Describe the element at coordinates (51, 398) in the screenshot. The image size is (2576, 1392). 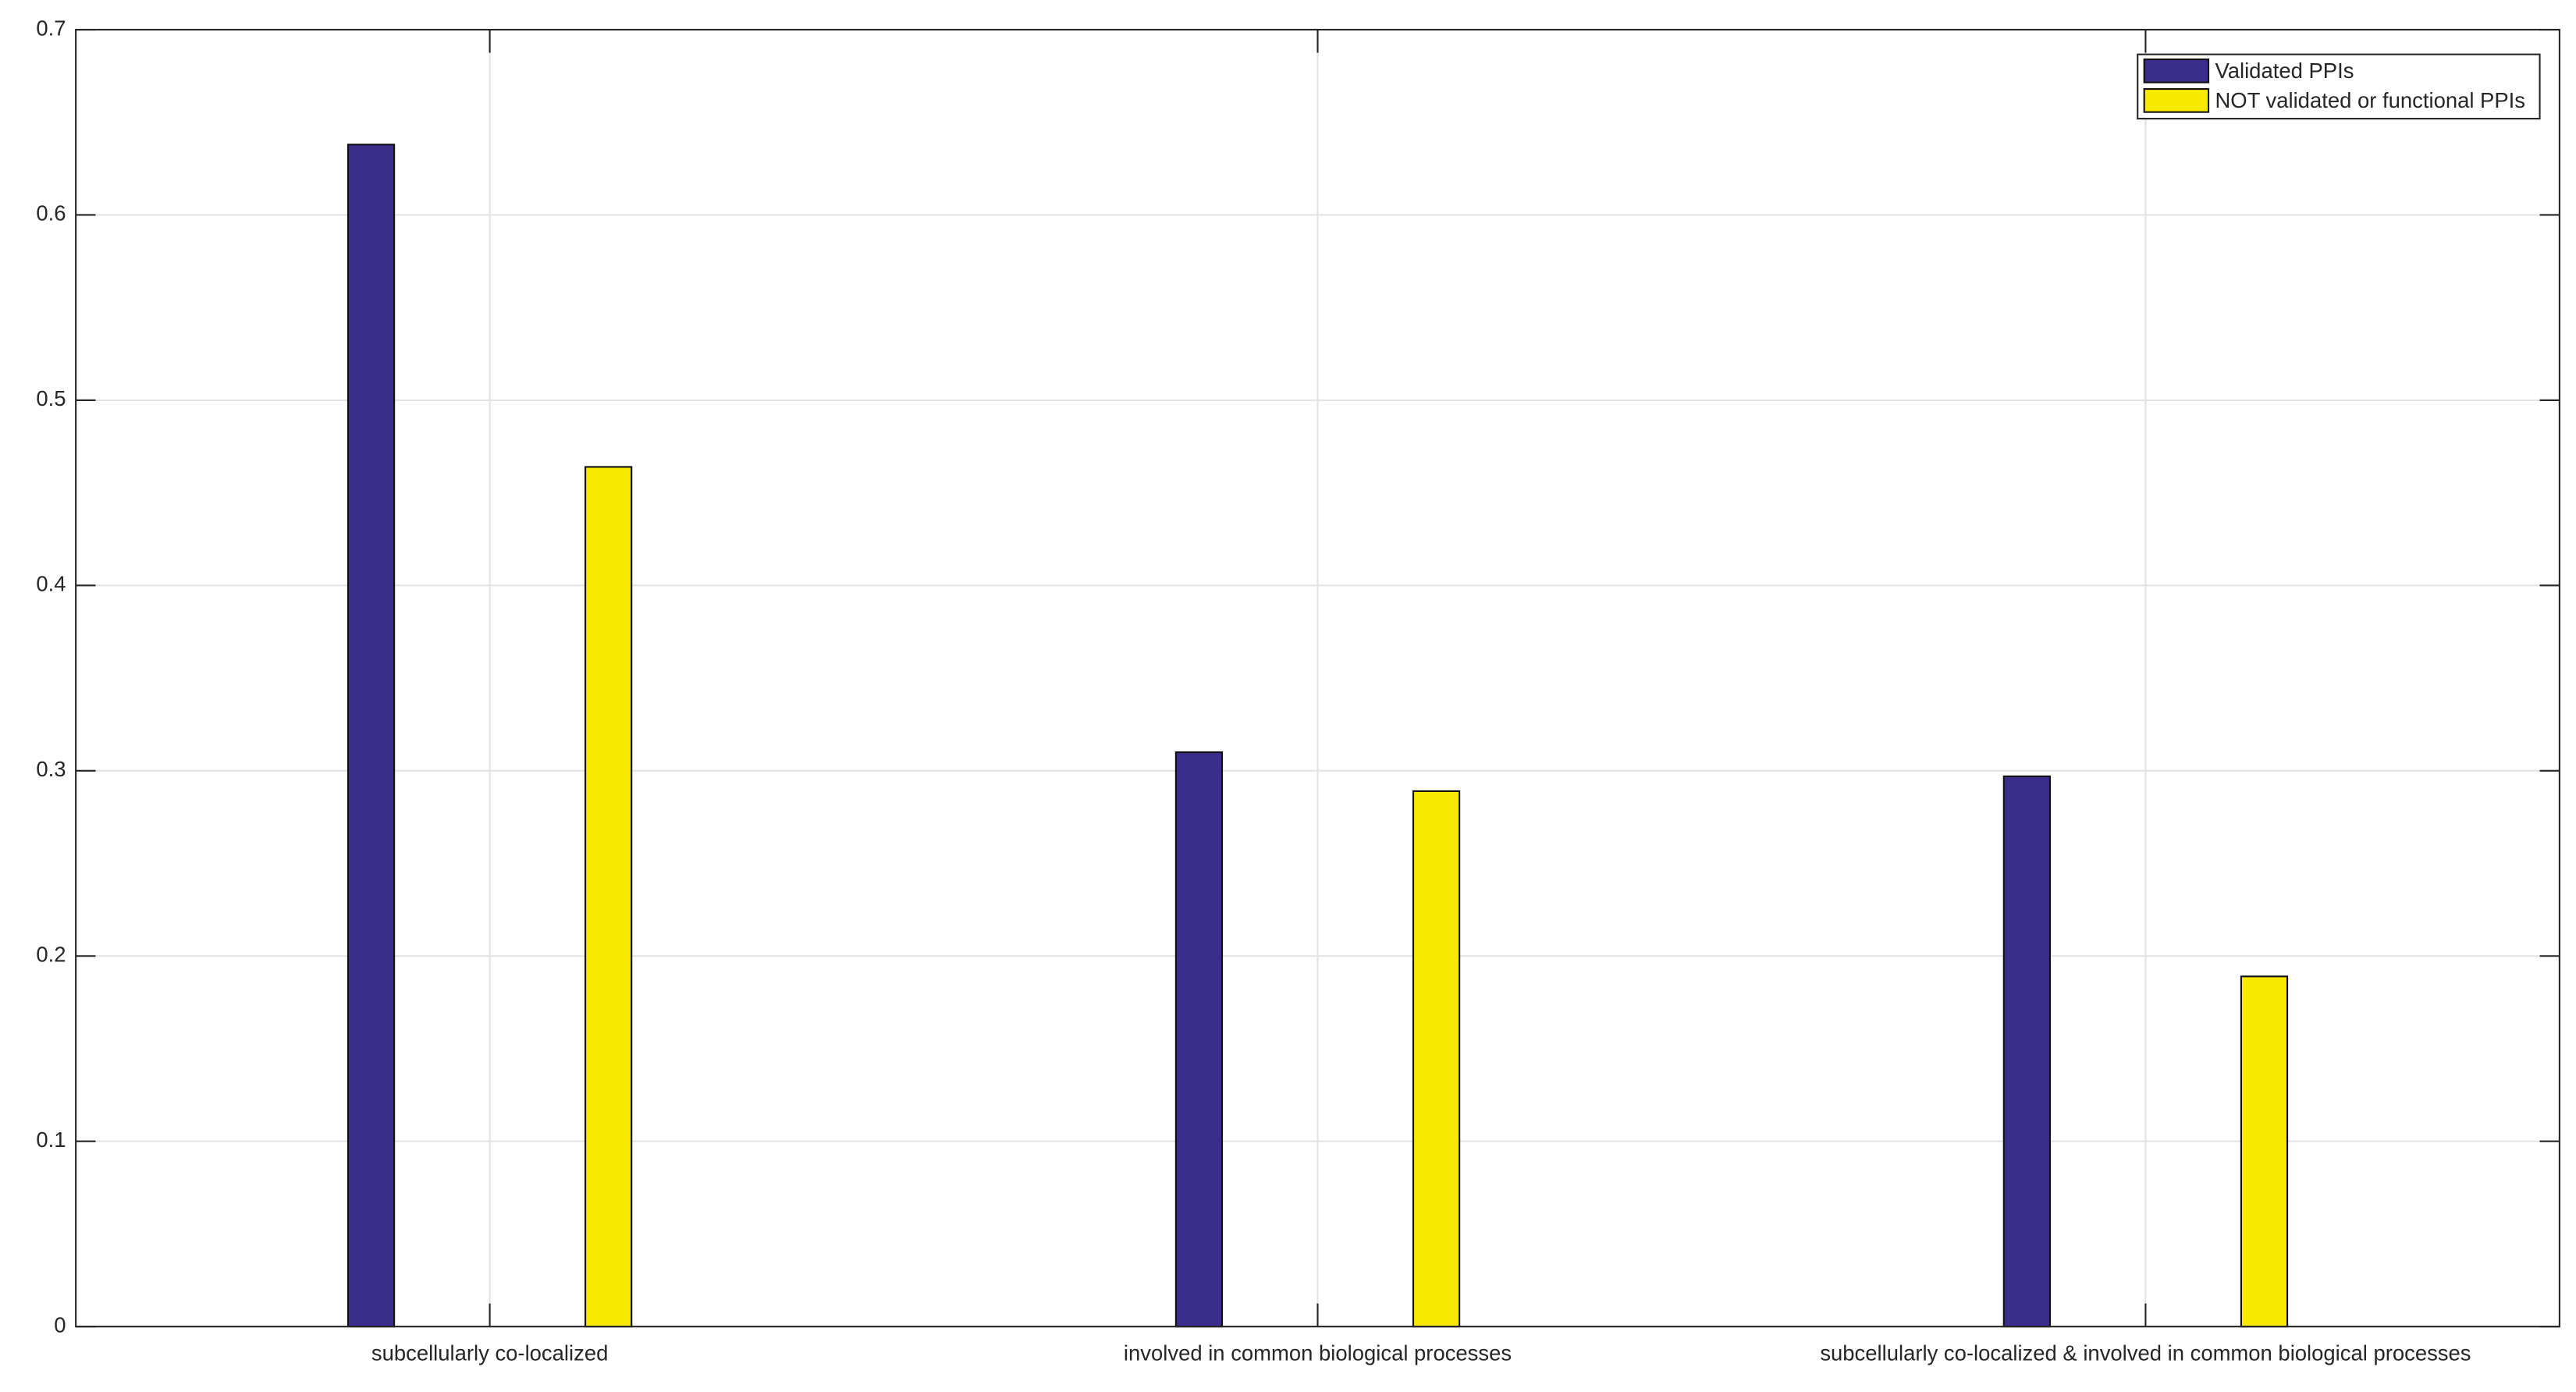
I see `y-tick-label: 0.5` at that location.